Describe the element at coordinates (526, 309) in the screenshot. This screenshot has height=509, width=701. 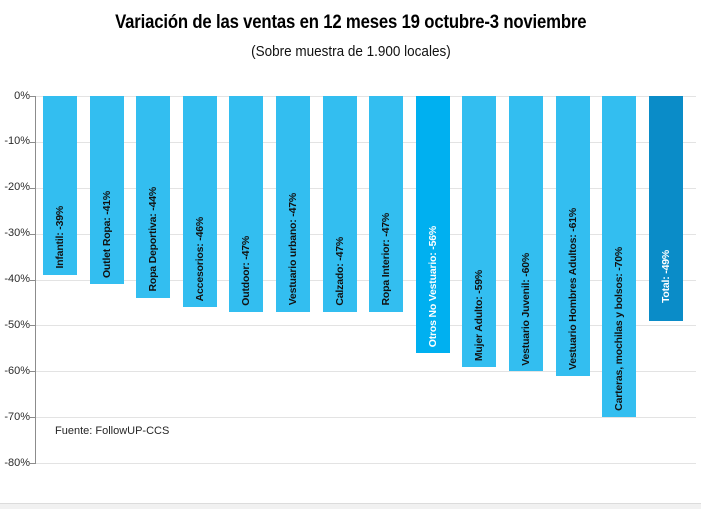
I see `bar-label: Vestuario Juvenil: -60%` at that location.